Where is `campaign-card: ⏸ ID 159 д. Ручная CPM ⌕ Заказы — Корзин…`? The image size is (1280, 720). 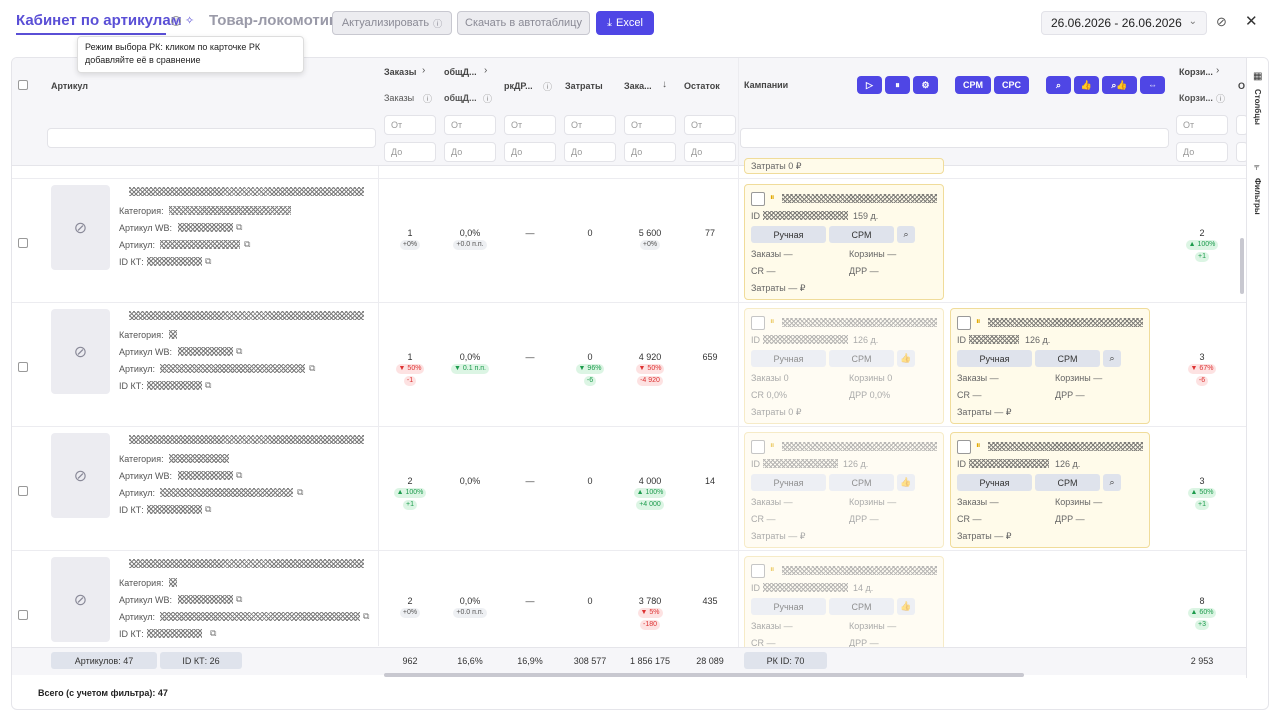
campaign-card: ⏸ ID 159 д. Ручная CPM ⌕ Заказы — Корзин… is located at coordinates (844, 242).